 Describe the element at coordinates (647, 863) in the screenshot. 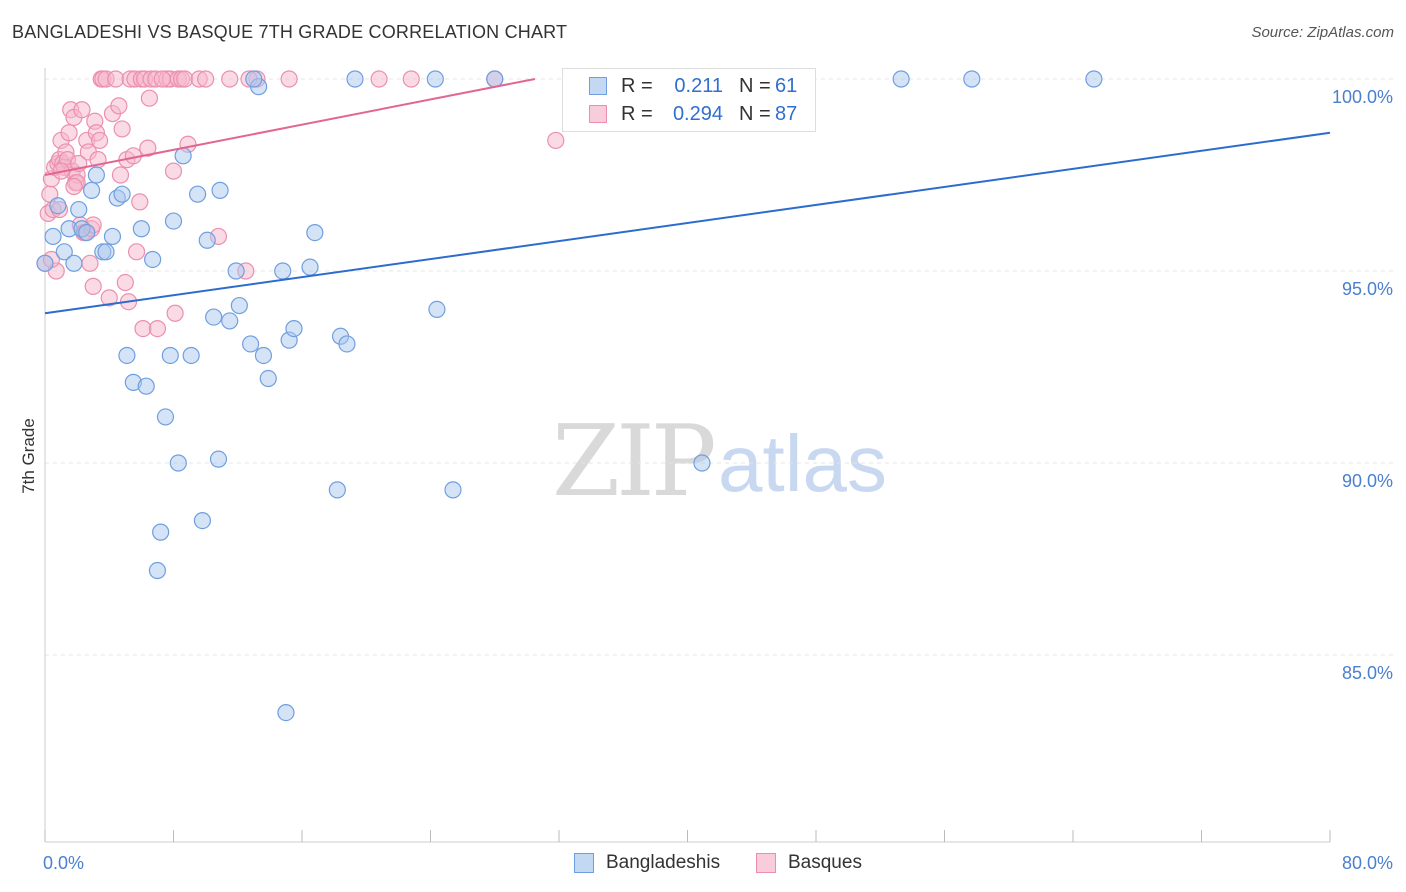

I see `legend-item-bangladeshis: Bangladeshis` at that location.